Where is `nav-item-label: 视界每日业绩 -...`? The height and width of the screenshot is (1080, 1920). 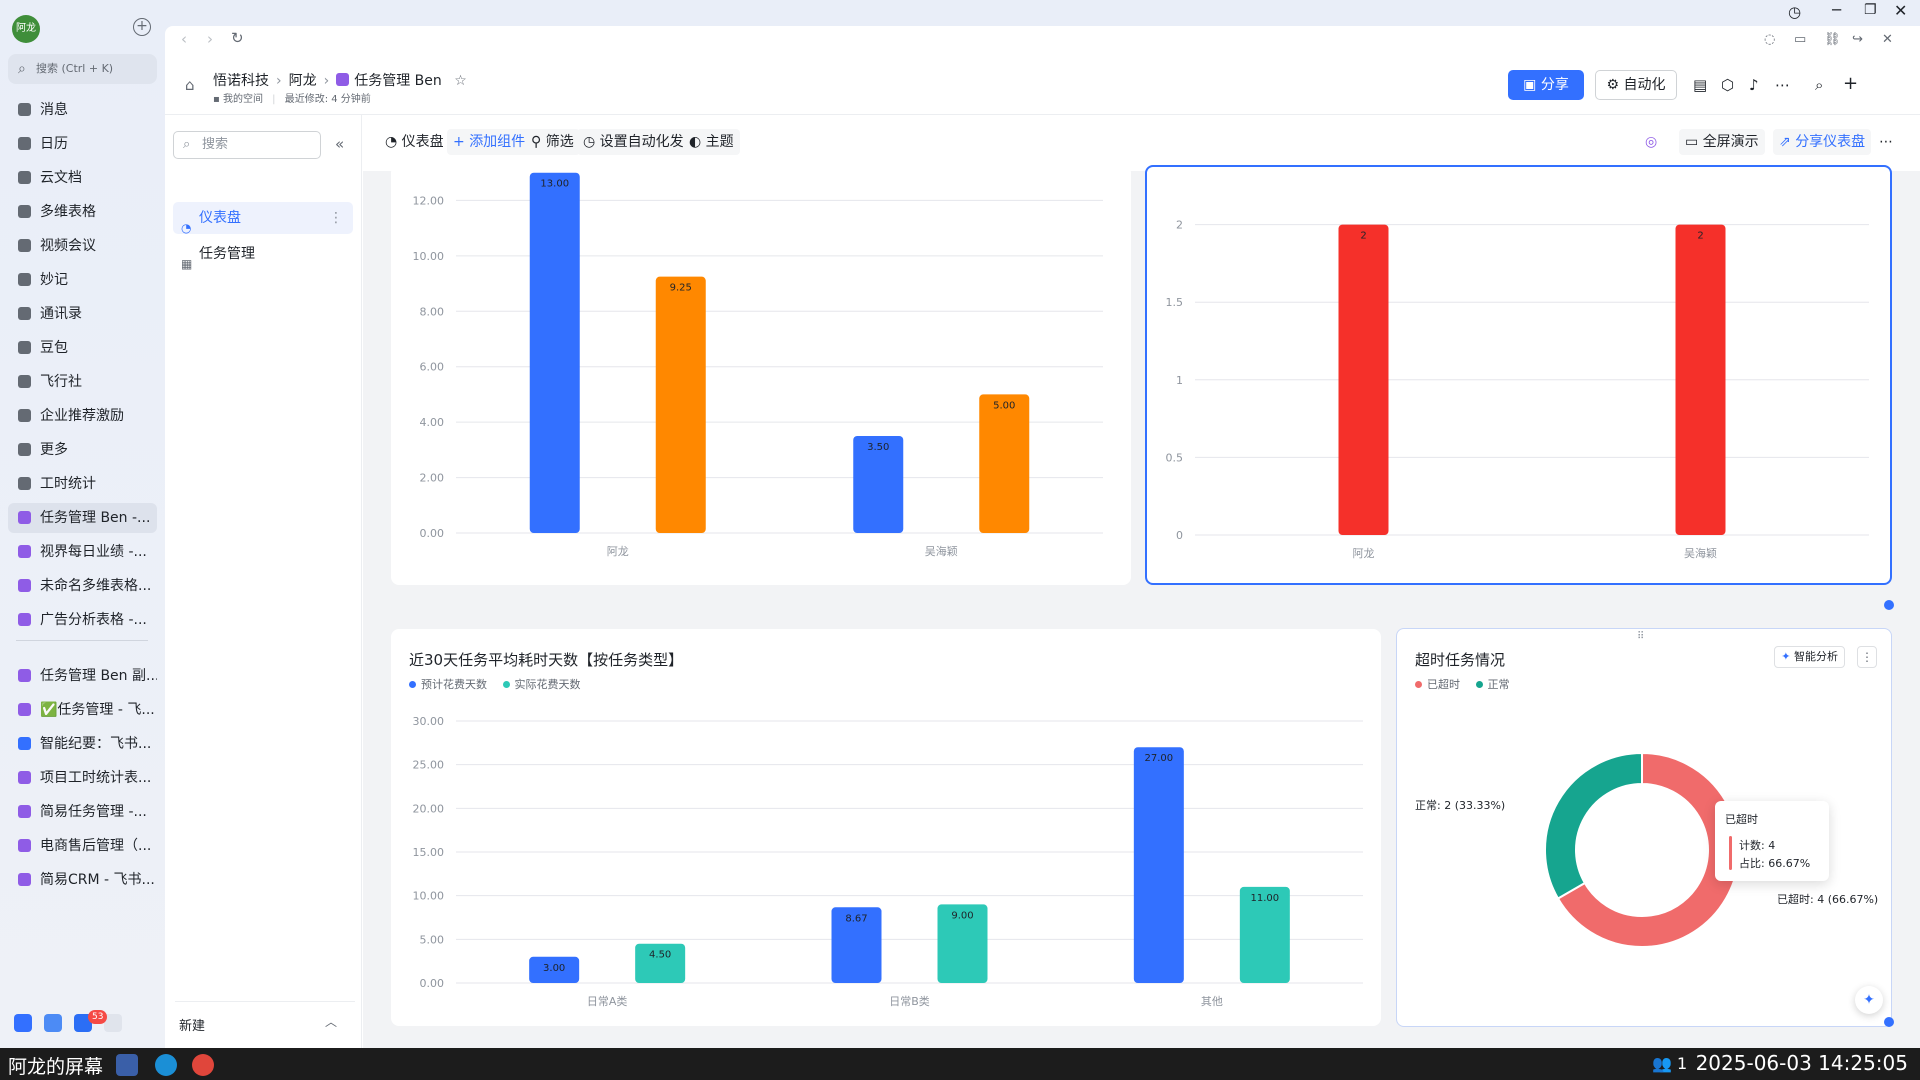
nav-item-label: 视界每日业绩 -... is located at coordinates (93, 552).